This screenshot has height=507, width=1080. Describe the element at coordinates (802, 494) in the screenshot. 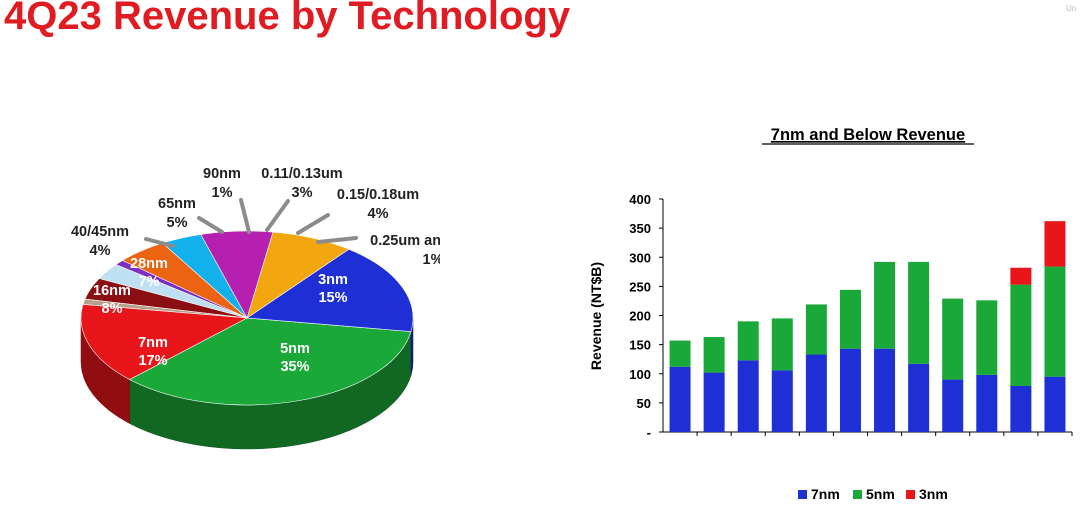

I see `legend-swatch-7nm` at that location.